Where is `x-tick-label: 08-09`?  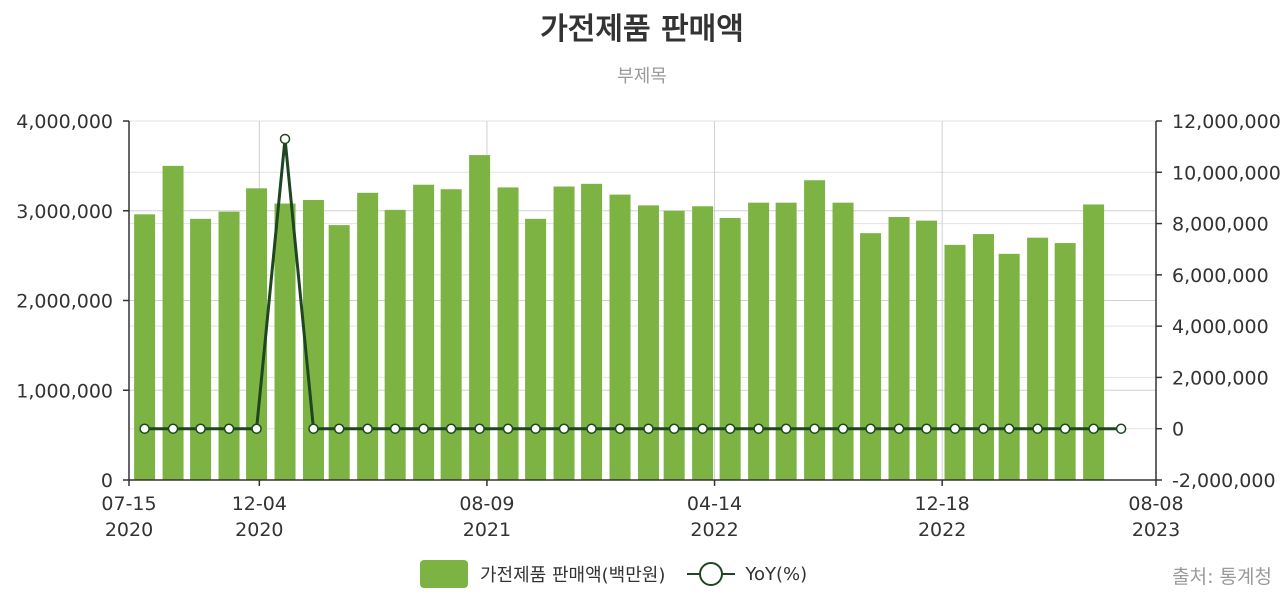
x-tick-label: 08-09 is located at coordinates (486, 504).